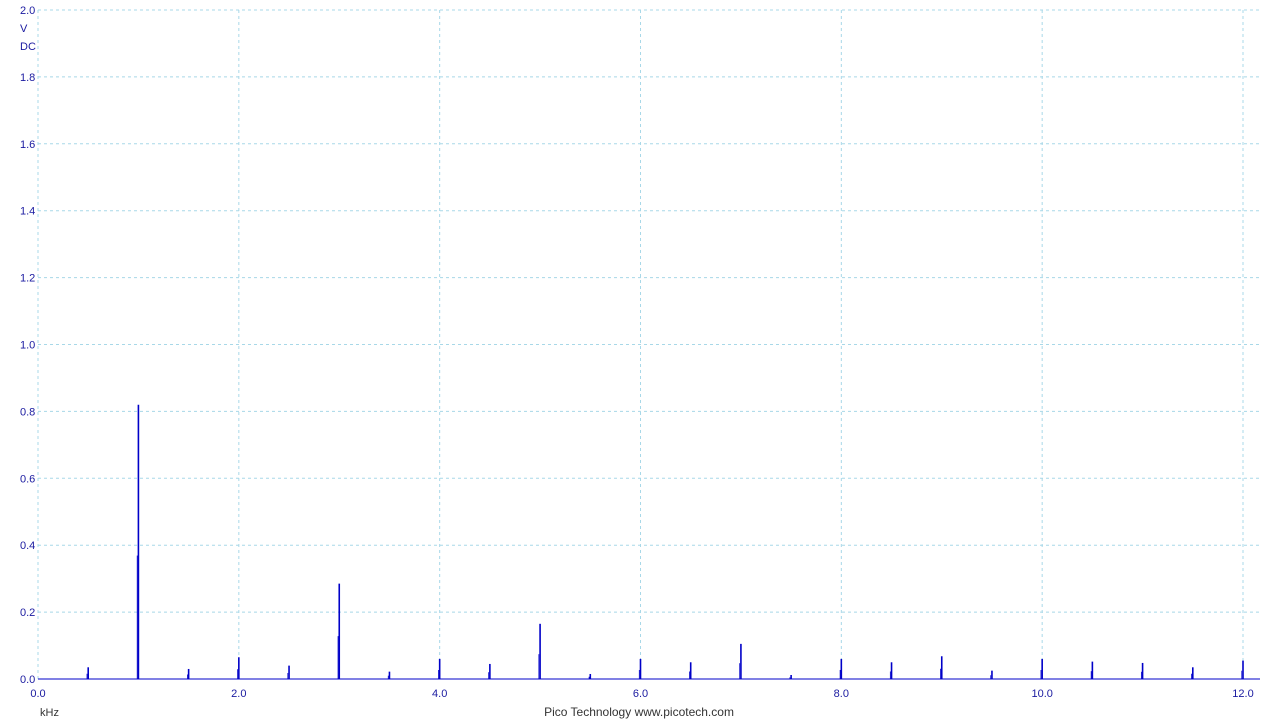 This screenshot has height=725, width=1280. What do you see at coordinates (1041, 694) in the screenshot?
I see `x-tick-label: 10.0` at bounding box center [1041, 694].